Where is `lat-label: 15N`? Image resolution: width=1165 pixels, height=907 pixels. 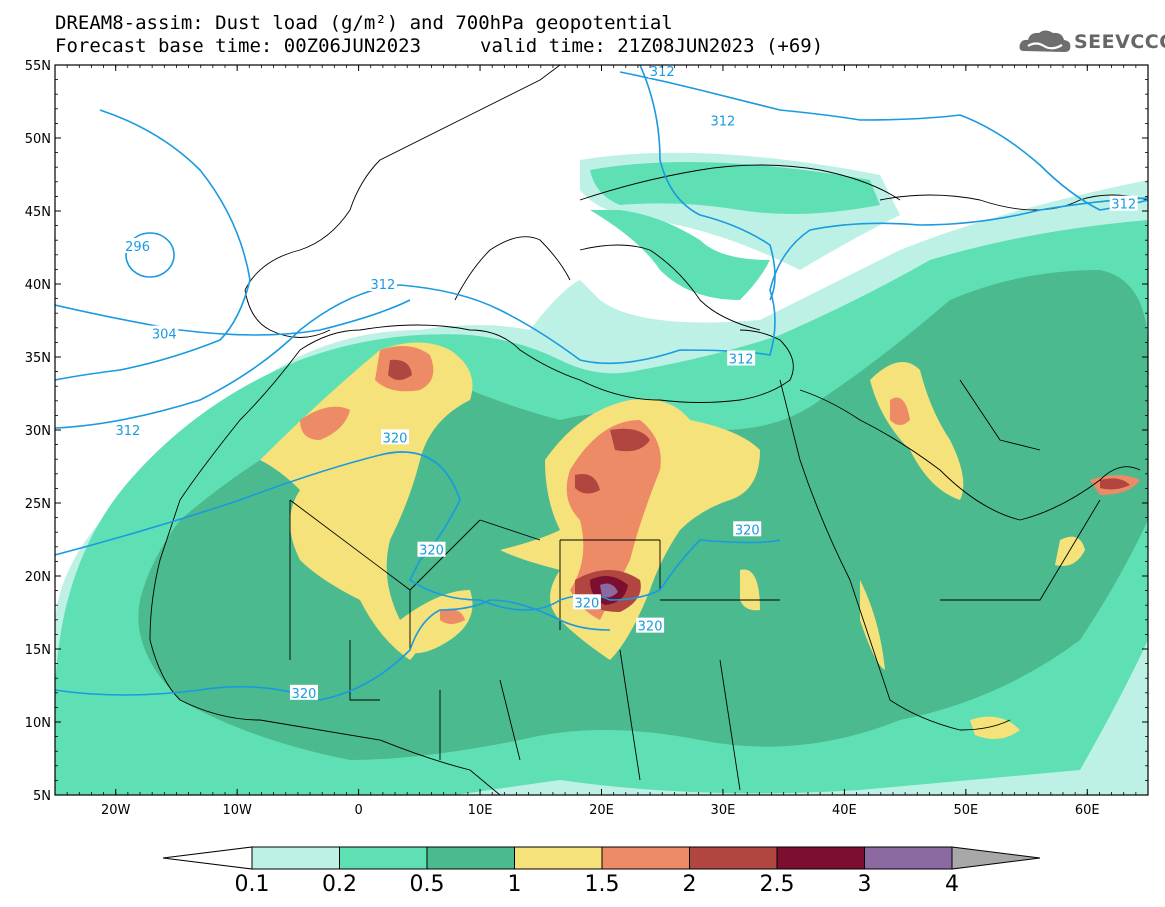
lat-label: 15N is located at coordinates (38, 650).